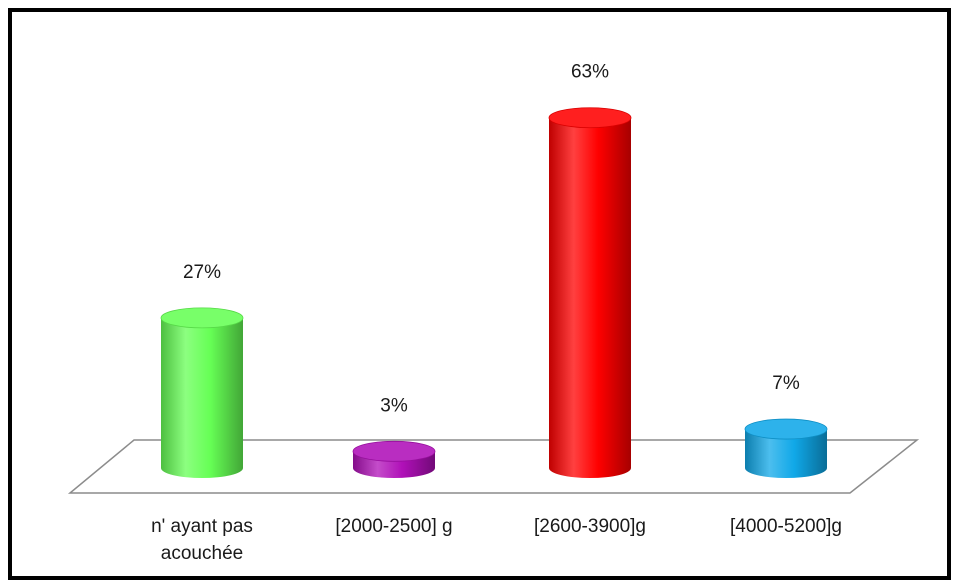  What do you see at coordinates (786, 526) in the screenshot?
I see `category-label-3: [4000-5200]g` at bounding box center [786, 526].